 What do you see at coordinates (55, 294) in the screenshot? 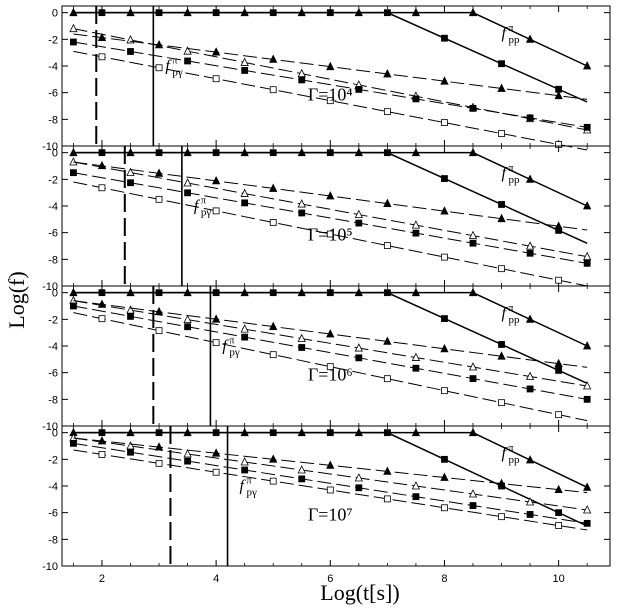
I see `y-tick-label: 0` at bounding box center [55, 294].